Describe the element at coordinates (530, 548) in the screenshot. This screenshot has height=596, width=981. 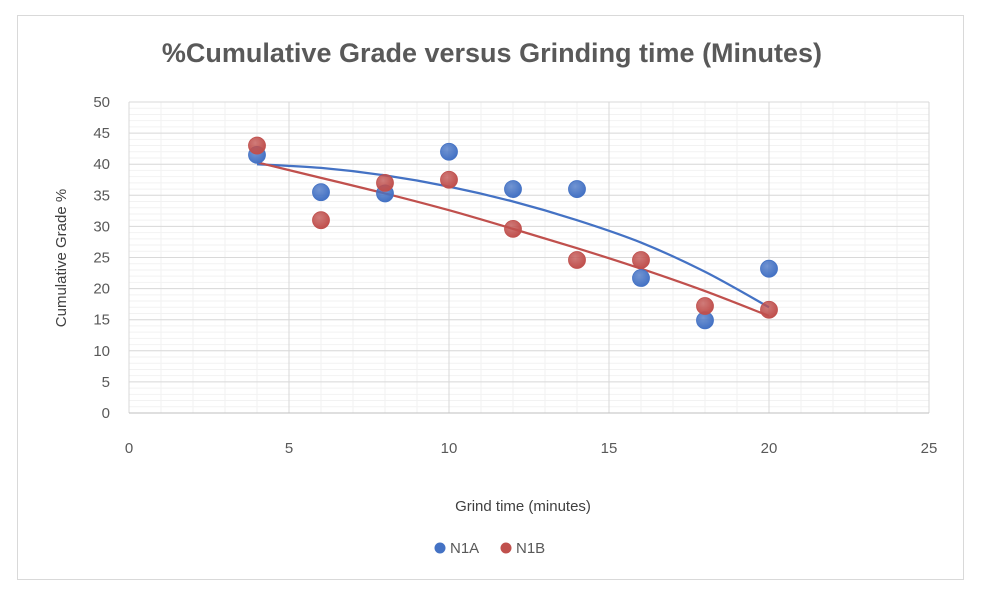
I see `legend-label-n1b: N1B` at that location.